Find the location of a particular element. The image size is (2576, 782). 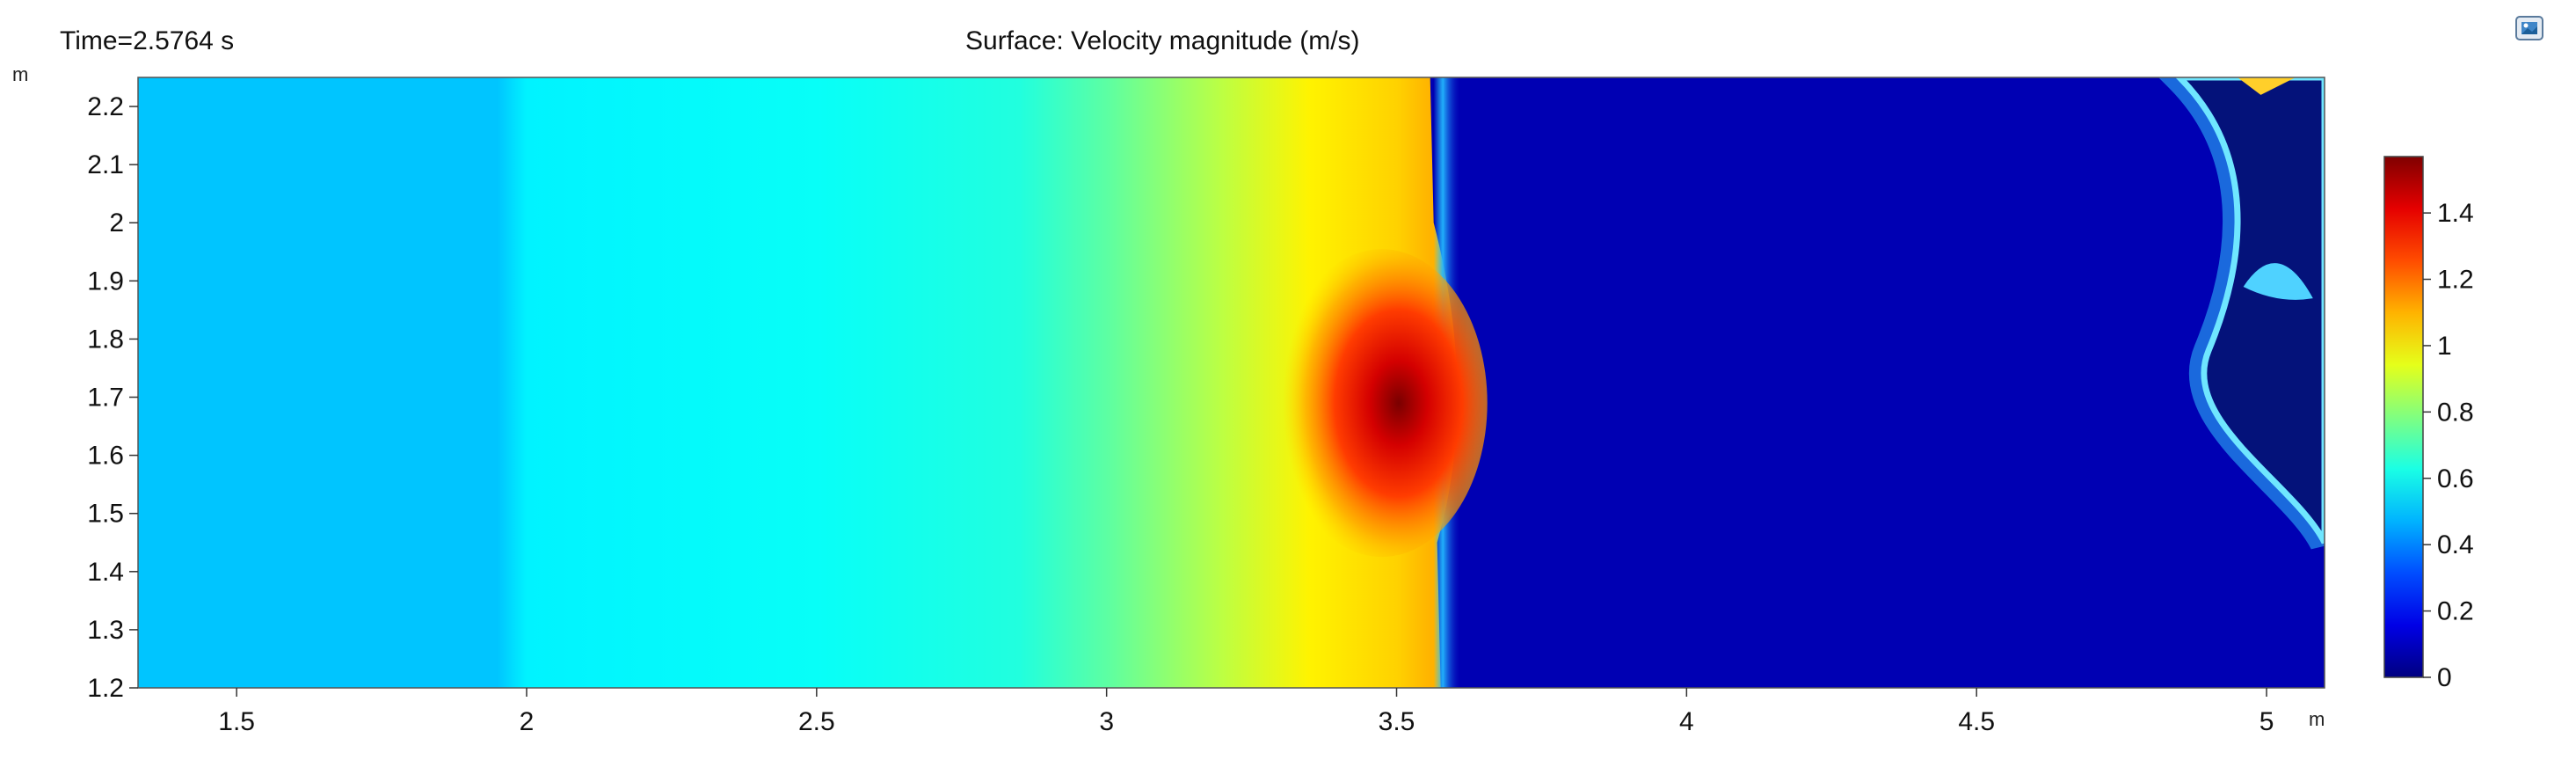

x-tick-label: 1.5 is located at coordinates (236, 721).